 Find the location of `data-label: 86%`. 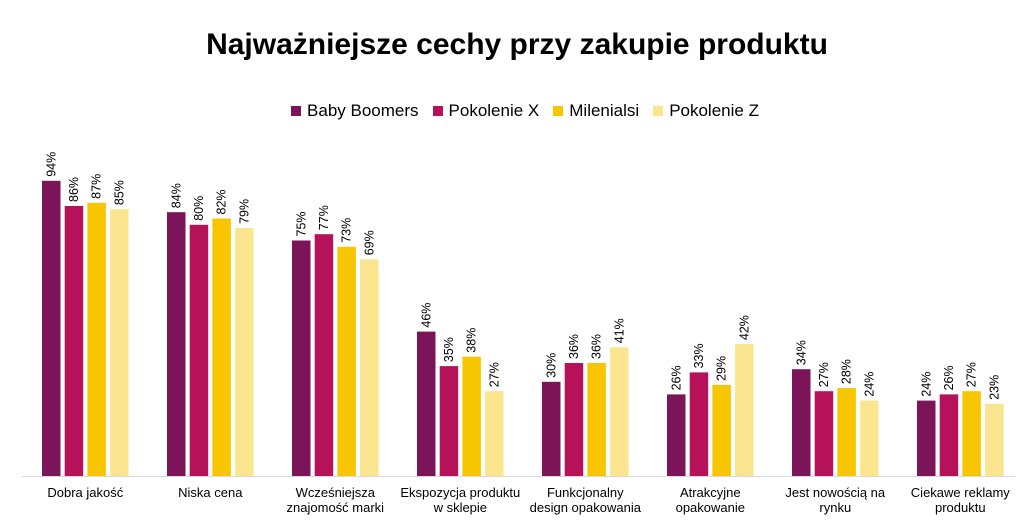

data-label: 86% is located at coordinates (74, 189).